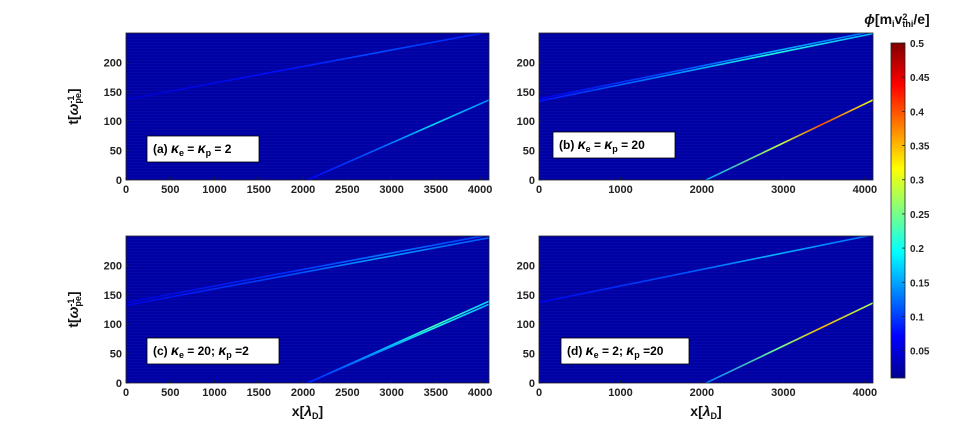  I want to click on colorbar-tick-label: 0.4, so click(917, 112).